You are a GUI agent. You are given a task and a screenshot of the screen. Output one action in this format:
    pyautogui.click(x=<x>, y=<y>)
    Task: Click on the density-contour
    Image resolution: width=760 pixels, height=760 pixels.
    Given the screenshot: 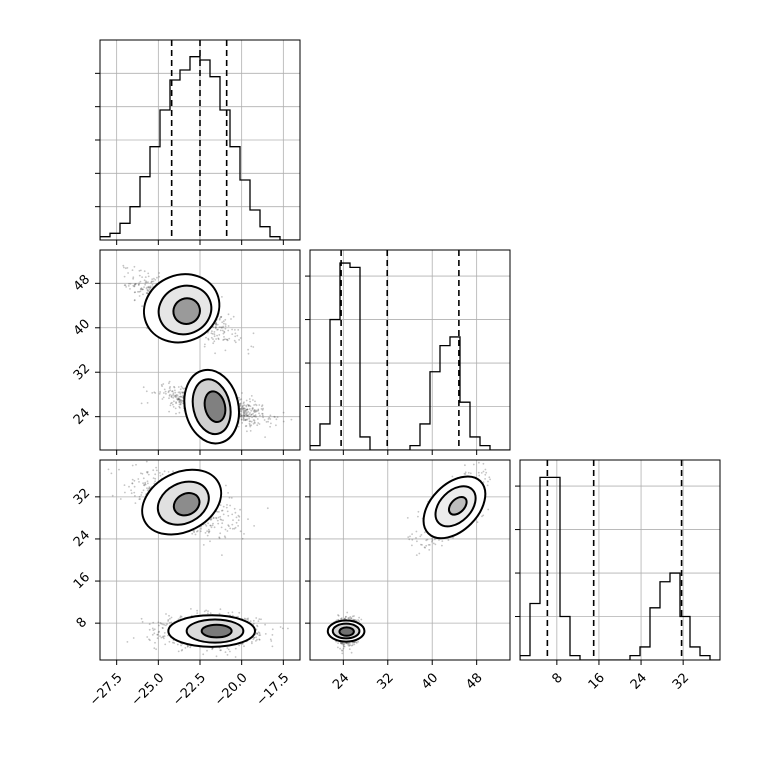 What is the action you would take?
    pyautogui.click(x=215, y=406)
    